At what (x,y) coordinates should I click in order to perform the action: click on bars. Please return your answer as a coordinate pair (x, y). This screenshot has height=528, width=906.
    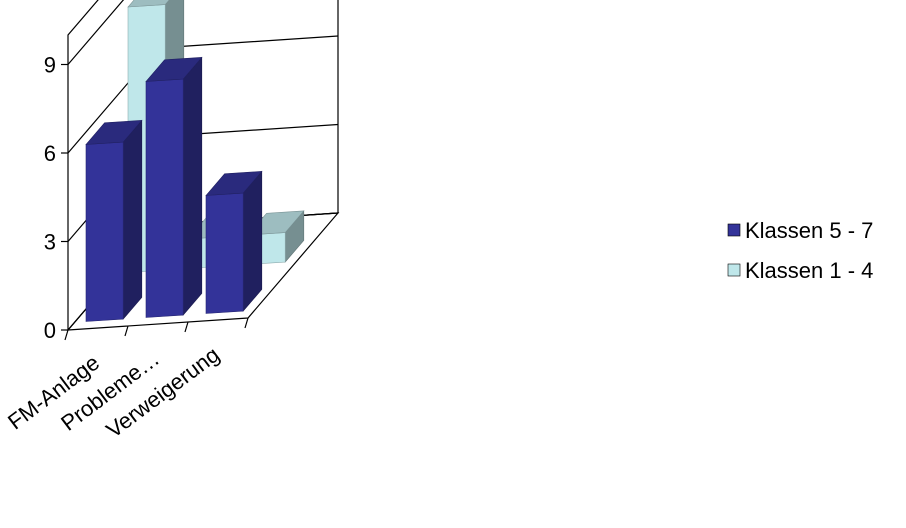
    Looking at the image, I should click on (195, 161).